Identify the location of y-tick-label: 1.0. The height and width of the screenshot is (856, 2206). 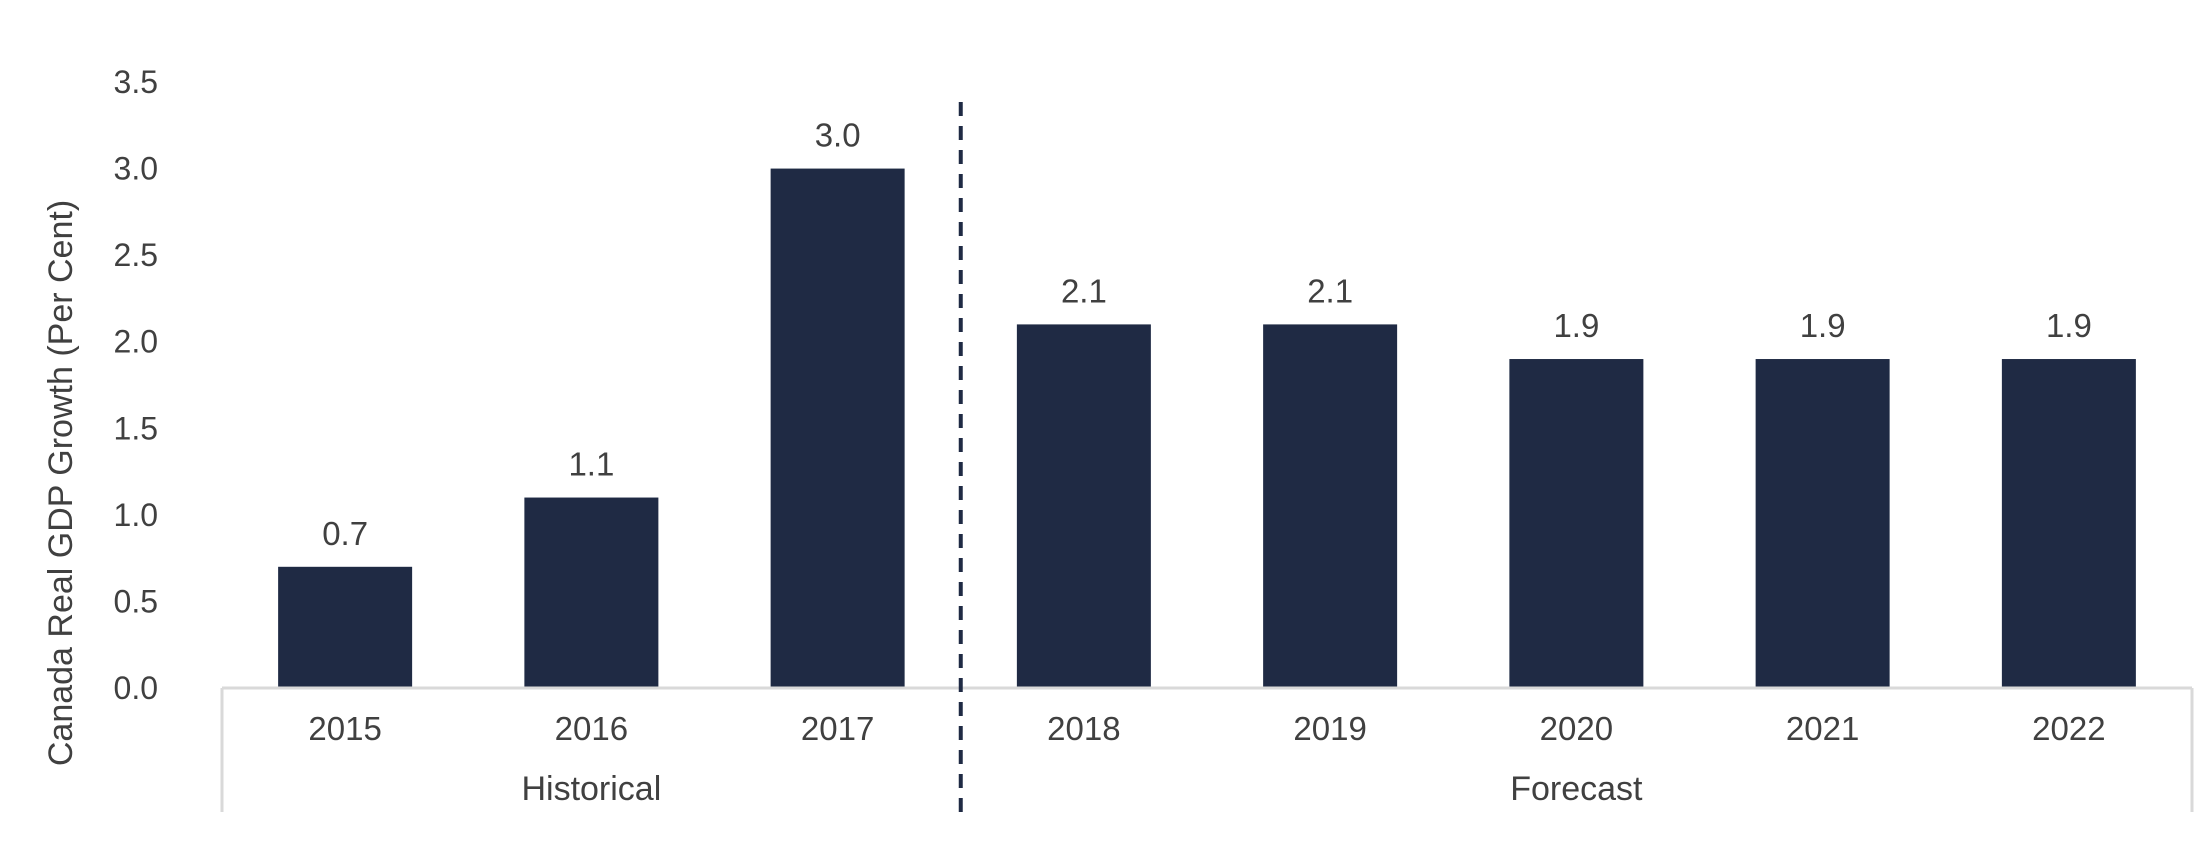
(136, 515).